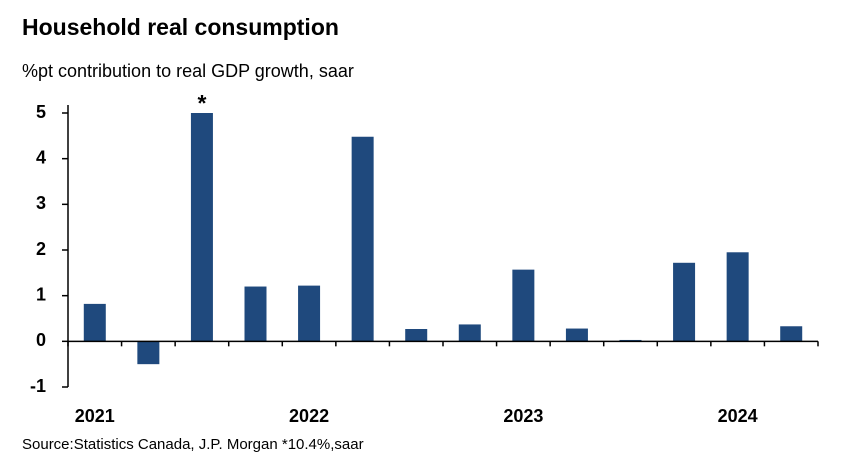 Image resolution: width=852 pixels, height=469 pixels. What do you see at coordinates (523, 416) in the screenshot?
I see `x-tick-label: 2023` at bounding box center [523, 416].